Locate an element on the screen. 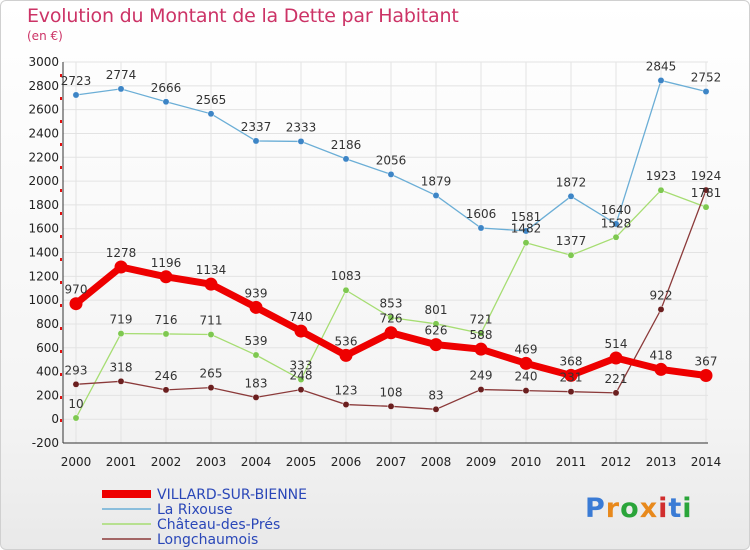 This screenshot has width=750, height=550. y-tick-label: -200 is located at coordinates (45, 443).